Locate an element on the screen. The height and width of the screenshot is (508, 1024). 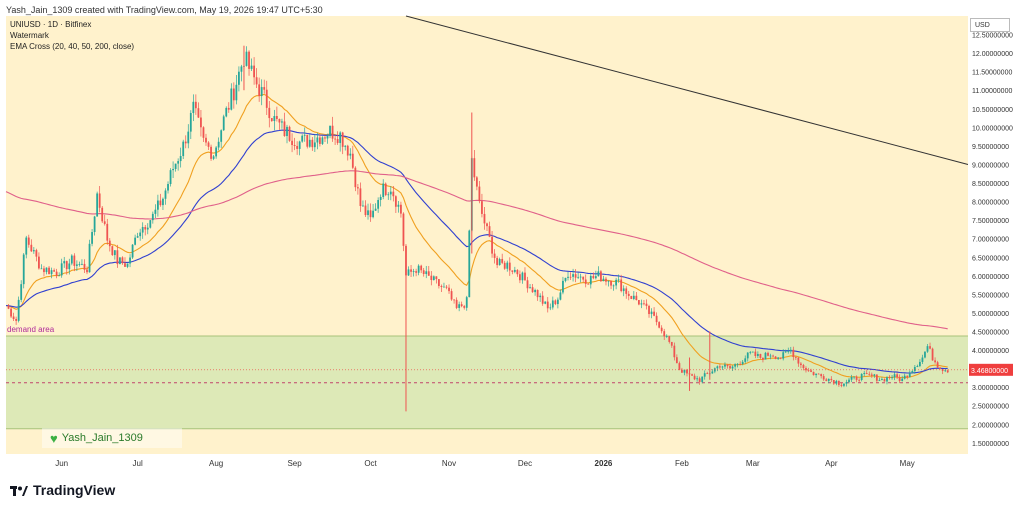
currency-selector: USD is located at coordinates (990, 25).